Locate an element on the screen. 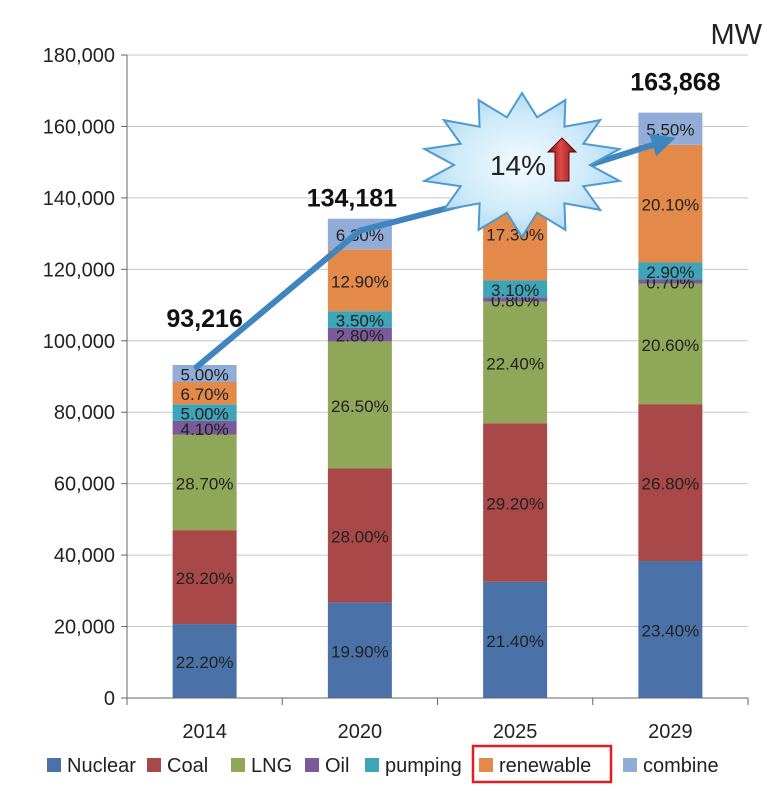 This screenshot has width=778, height=795. y-tick-label: 100,000 is located at coordinates (79, 342).